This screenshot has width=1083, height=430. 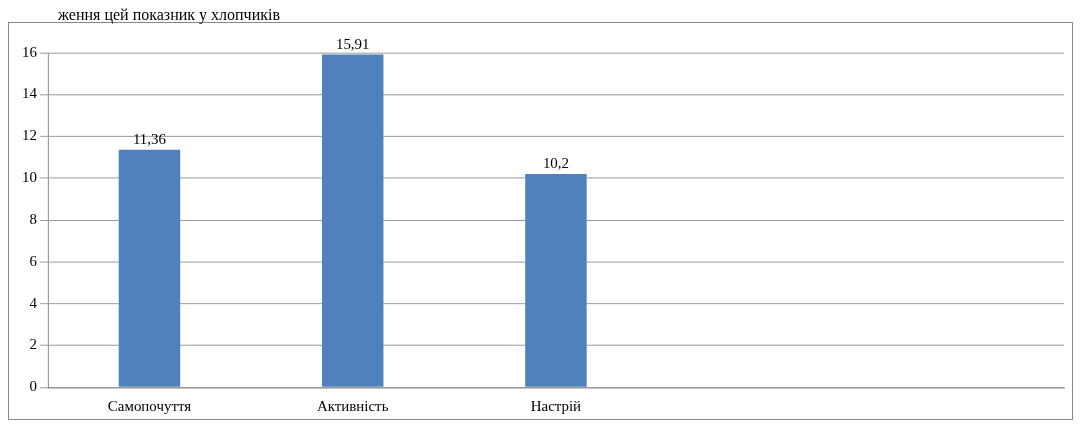 I want to click on text: ження цей показник у хлопчиків, so click(x=169, y=14).